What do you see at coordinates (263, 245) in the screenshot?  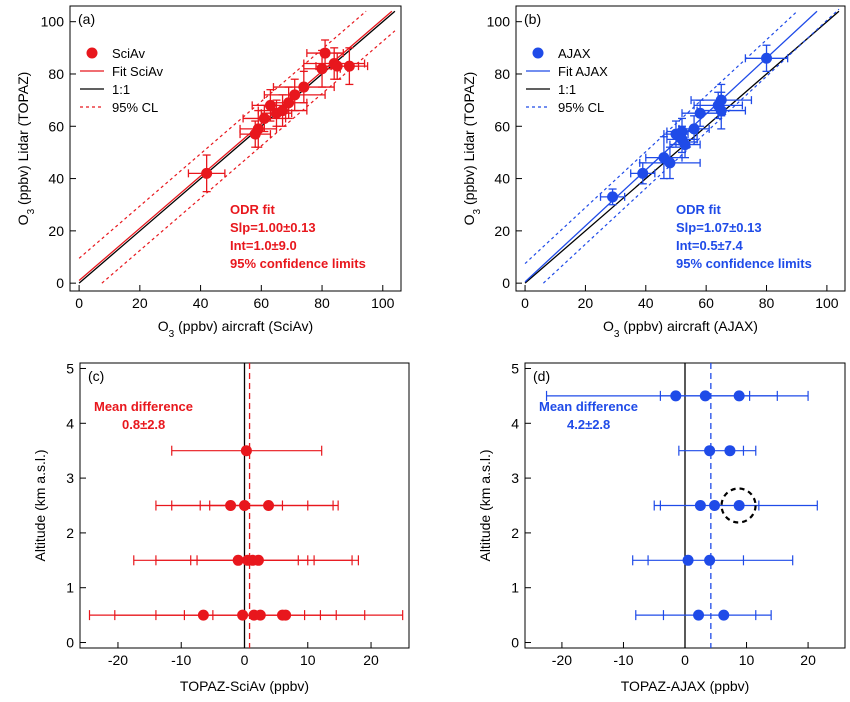 I see `fit-annotation: Int=1.0±9.0` at bounding box center [263, 245].